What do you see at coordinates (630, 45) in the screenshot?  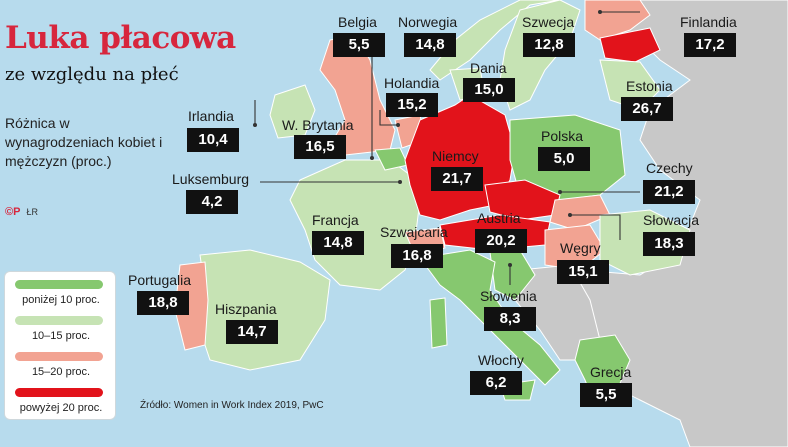 I see `estonia-region` at bounding box center [630, 45].